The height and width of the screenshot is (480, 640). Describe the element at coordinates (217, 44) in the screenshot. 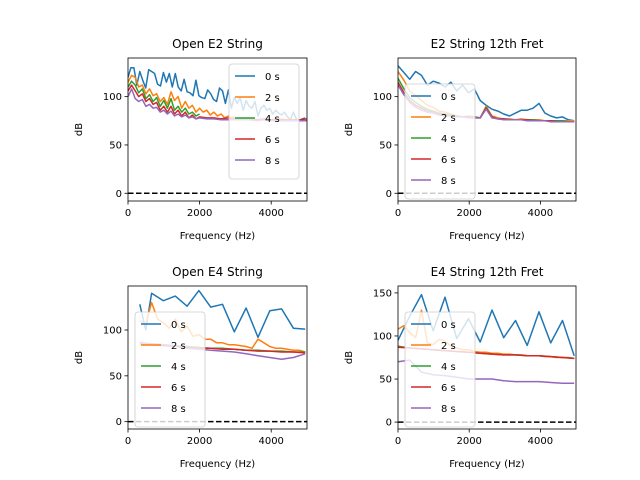

I see `chart-title: Open E2 String` at that location.